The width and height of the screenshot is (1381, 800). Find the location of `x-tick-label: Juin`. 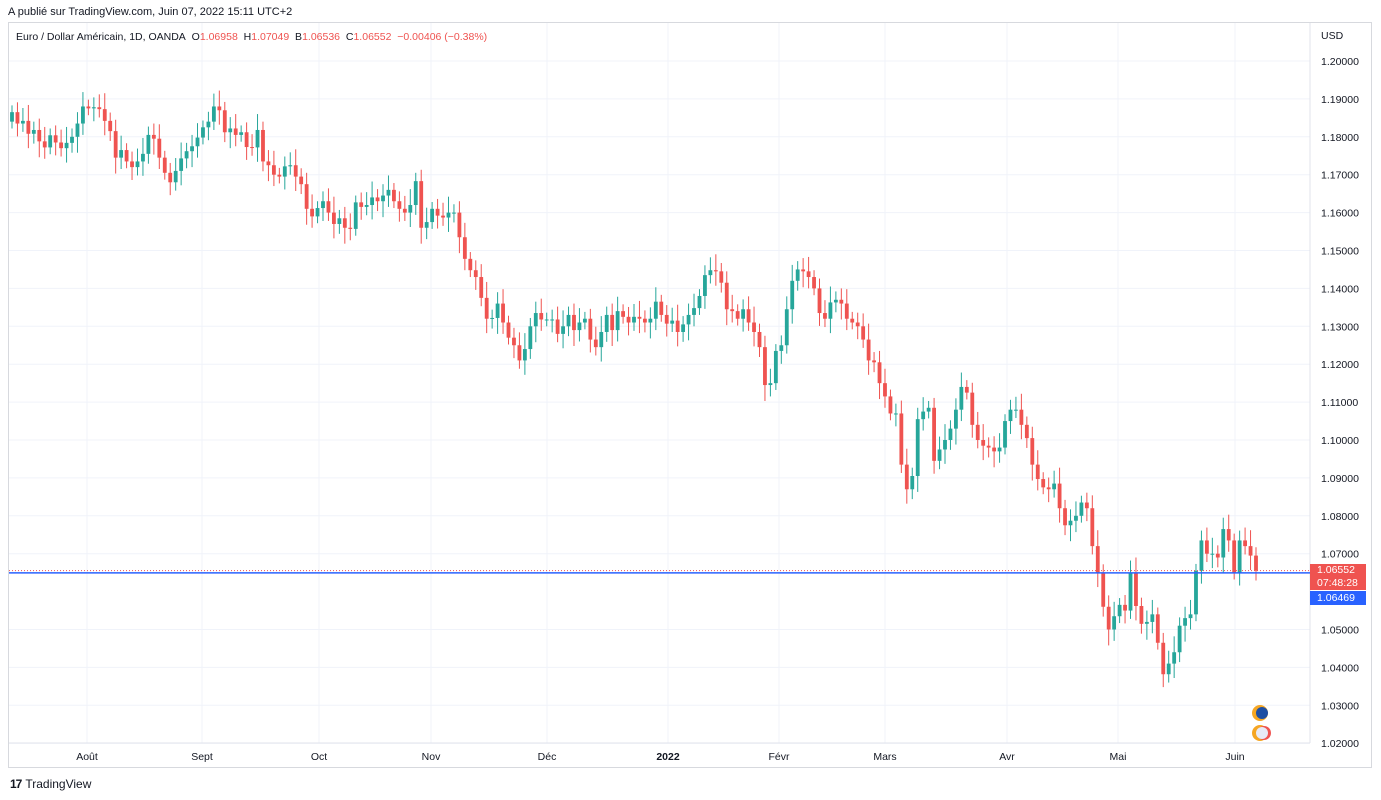

x-tick-label: Juin is located at coordinates (1234, 757).